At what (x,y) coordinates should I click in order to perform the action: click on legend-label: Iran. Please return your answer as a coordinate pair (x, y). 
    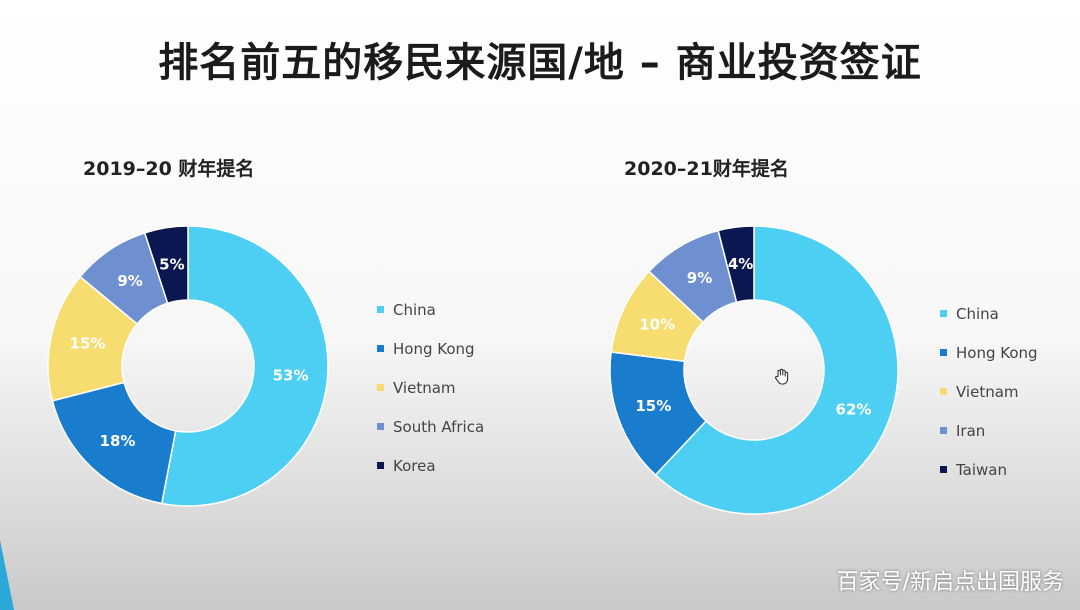
    Looking at the image, I should click on (971, 430).